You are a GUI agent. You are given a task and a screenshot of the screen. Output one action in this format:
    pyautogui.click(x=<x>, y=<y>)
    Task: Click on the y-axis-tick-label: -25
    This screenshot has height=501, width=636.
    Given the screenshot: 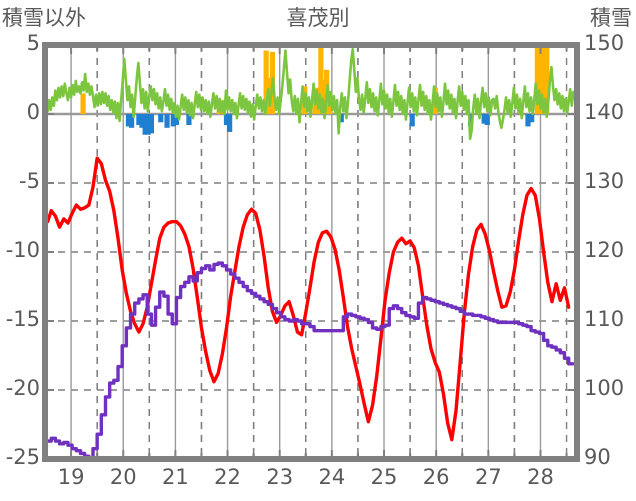 What is the action you would take?
    pyautogui.click(x=22, y=457)
    